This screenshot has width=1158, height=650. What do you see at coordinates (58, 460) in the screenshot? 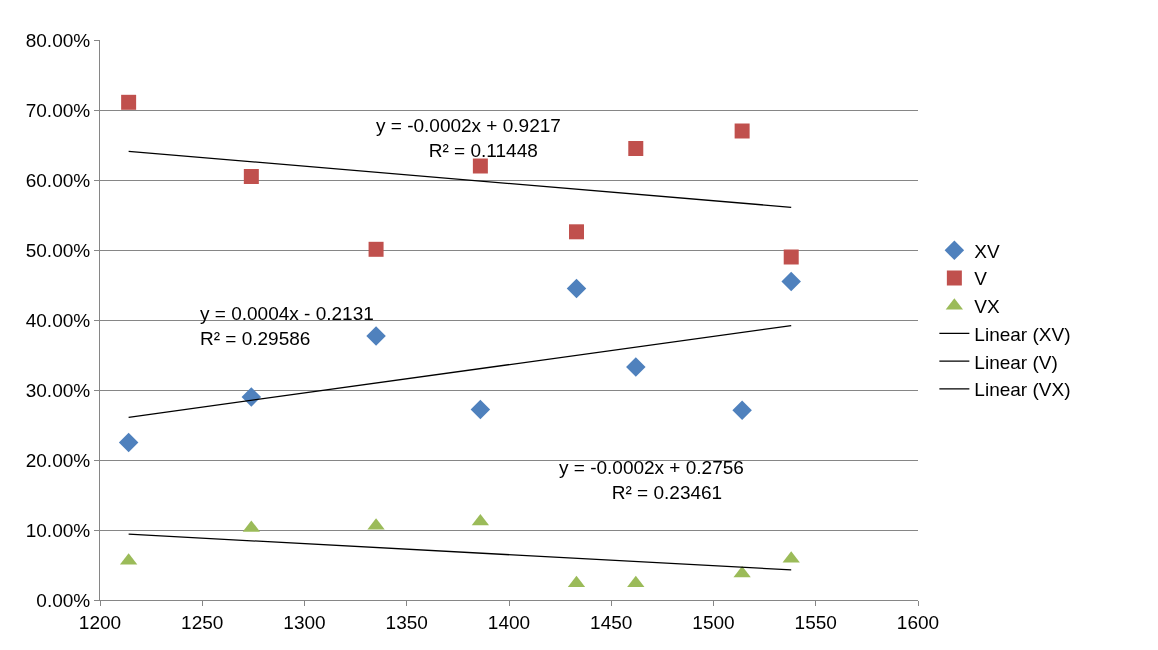
I see `y-tick-label: 20.00%` at bounding box center [58, 460].